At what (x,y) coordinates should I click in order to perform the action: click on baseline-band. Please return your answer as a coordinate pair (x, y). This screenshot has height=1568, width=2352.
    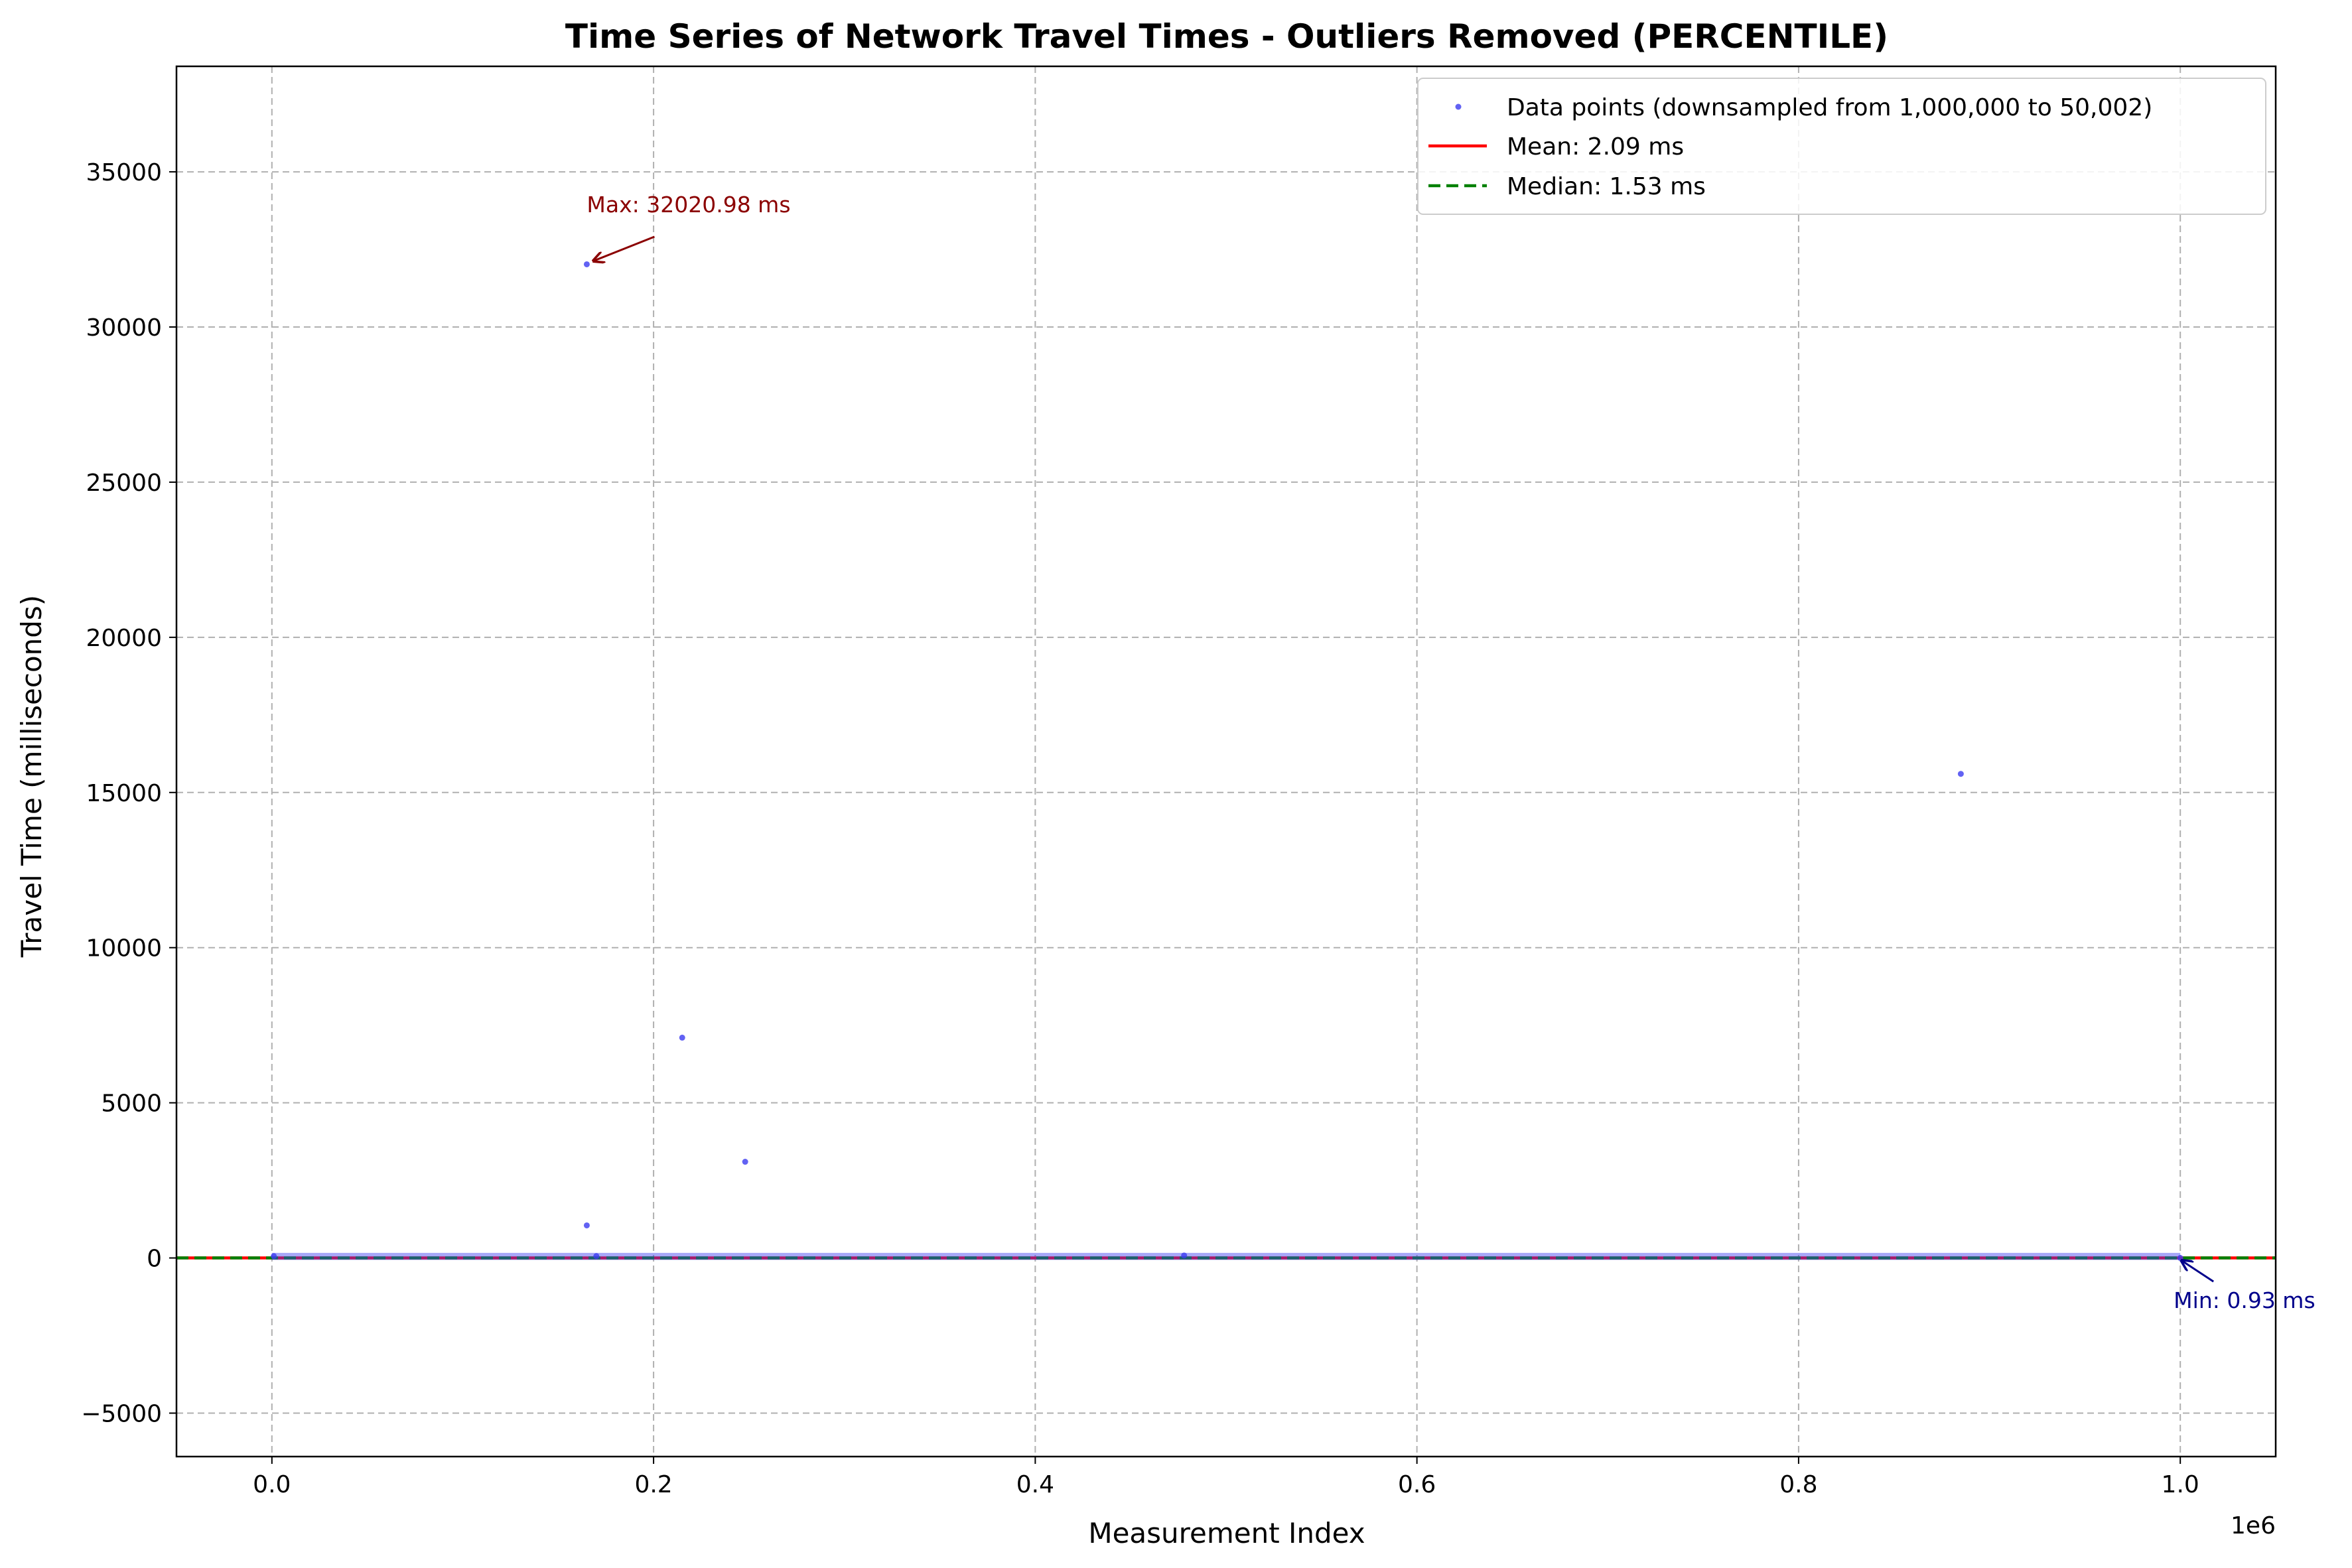
    Looking at the image, I should click on (1226, 1256).